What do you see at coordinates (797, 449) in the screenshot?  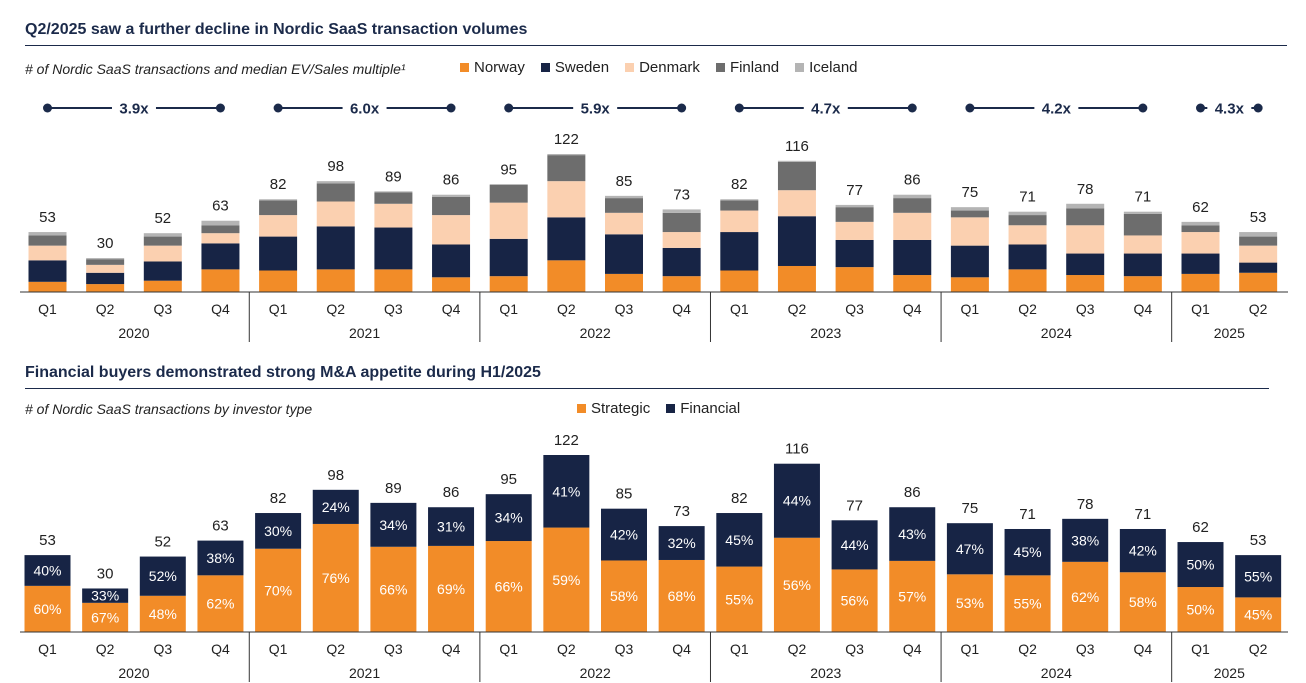 I see `bar-total-label: 116` at bounding box center [797, 449].